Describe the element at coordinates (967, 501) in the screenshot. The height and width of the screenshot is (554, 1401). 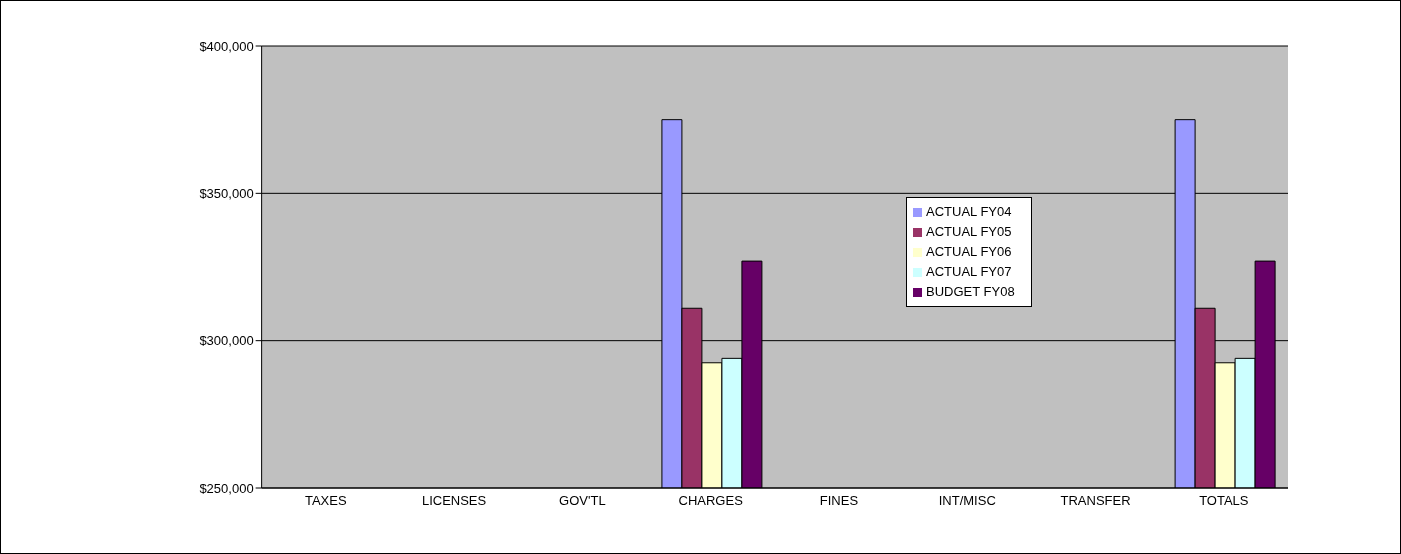
I see `x-tick-label: INT/MISC` at that location.